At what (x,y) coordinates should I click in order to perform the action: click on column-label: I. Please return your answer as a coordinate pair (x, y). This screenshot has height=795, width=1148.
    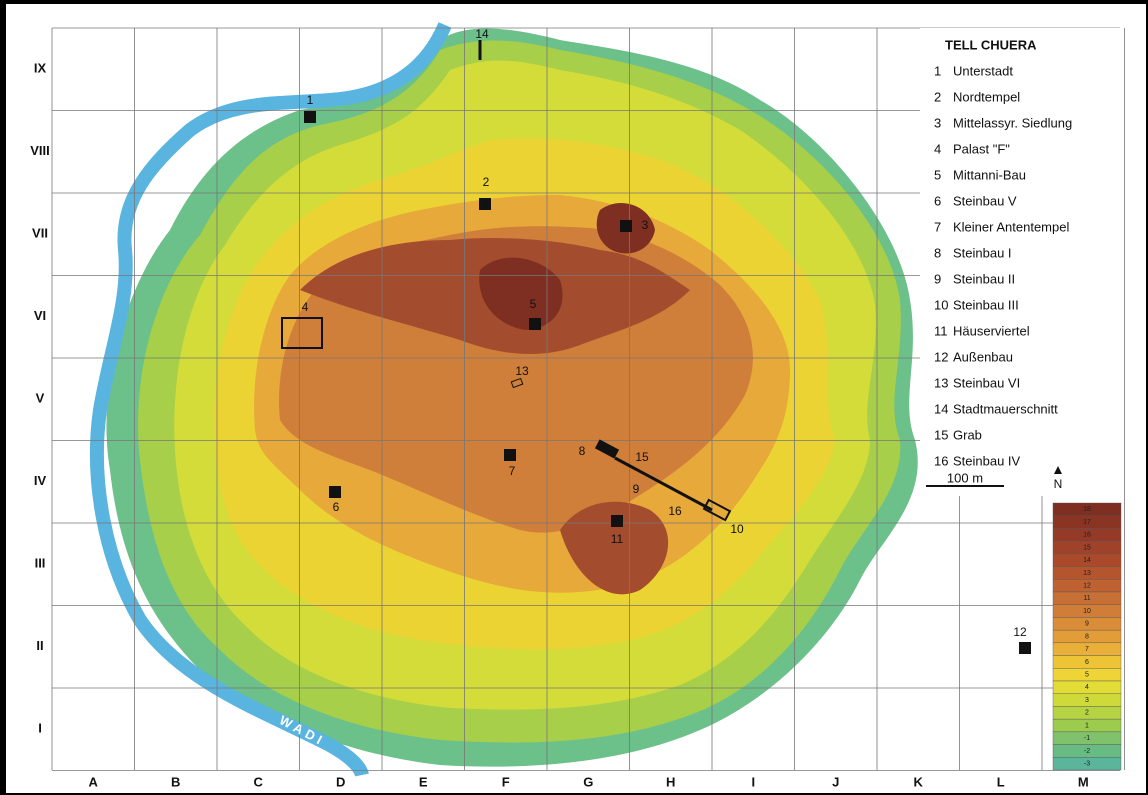
    Looking at the image, I should click on (753, 781).